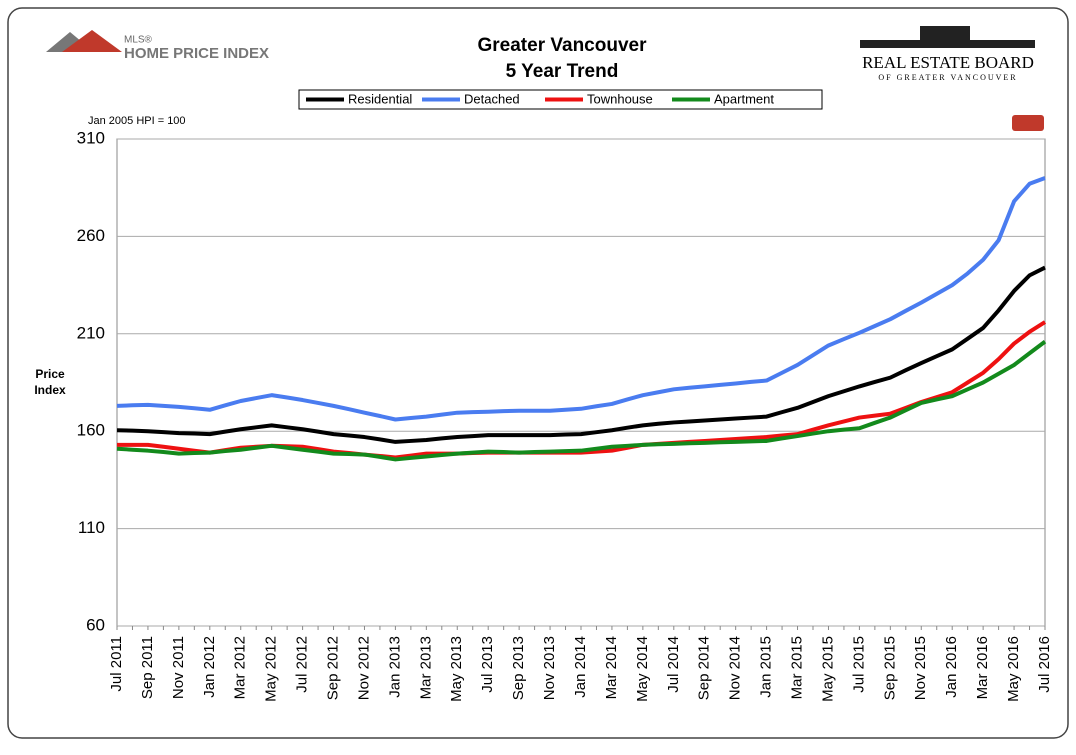  Describe the element at coordinates (302, 664) in the screenshot. I see `x-tick-label: Jul 2012` at that location.